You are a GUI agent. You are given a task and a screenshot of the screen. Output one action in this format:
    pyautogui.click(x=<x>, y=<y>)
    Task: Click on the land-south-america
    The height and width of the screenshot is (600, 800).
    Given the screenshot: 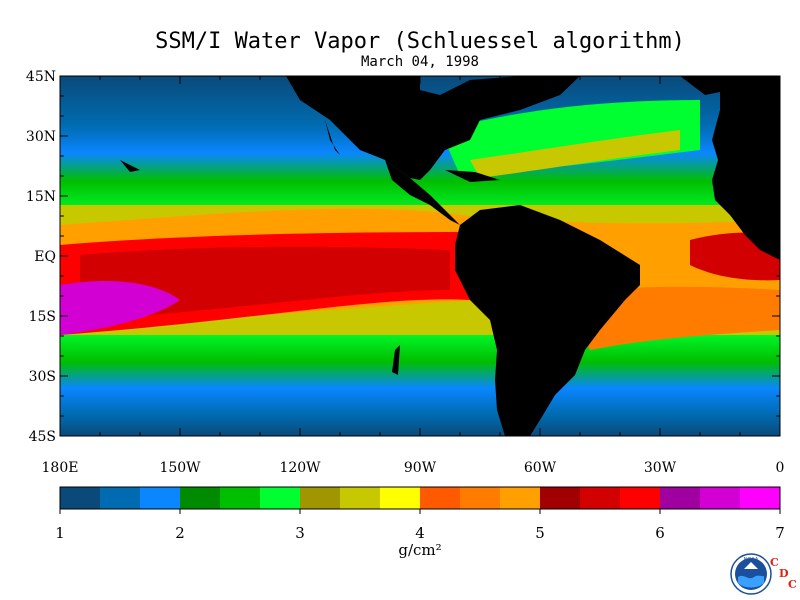 What is the action you would take?
    pyautogui.click(x=547, y=320)
    